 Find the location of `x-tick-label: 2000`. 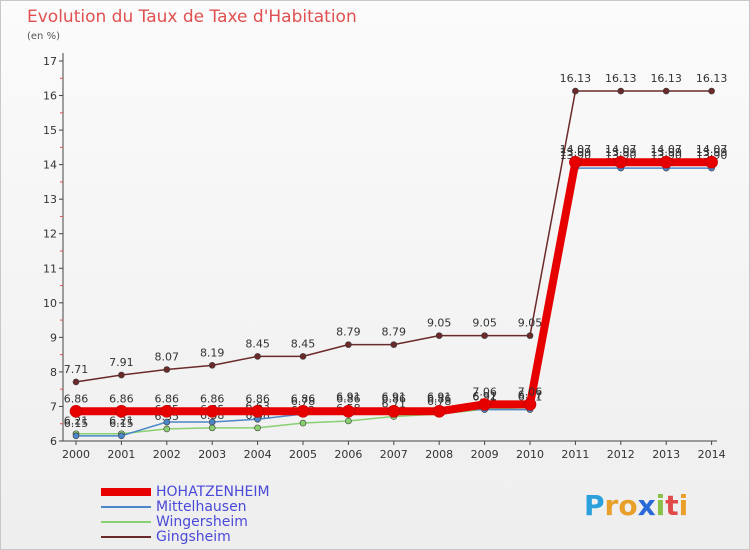

x-tick-label: 2000 is located at coordinates (76, 454).